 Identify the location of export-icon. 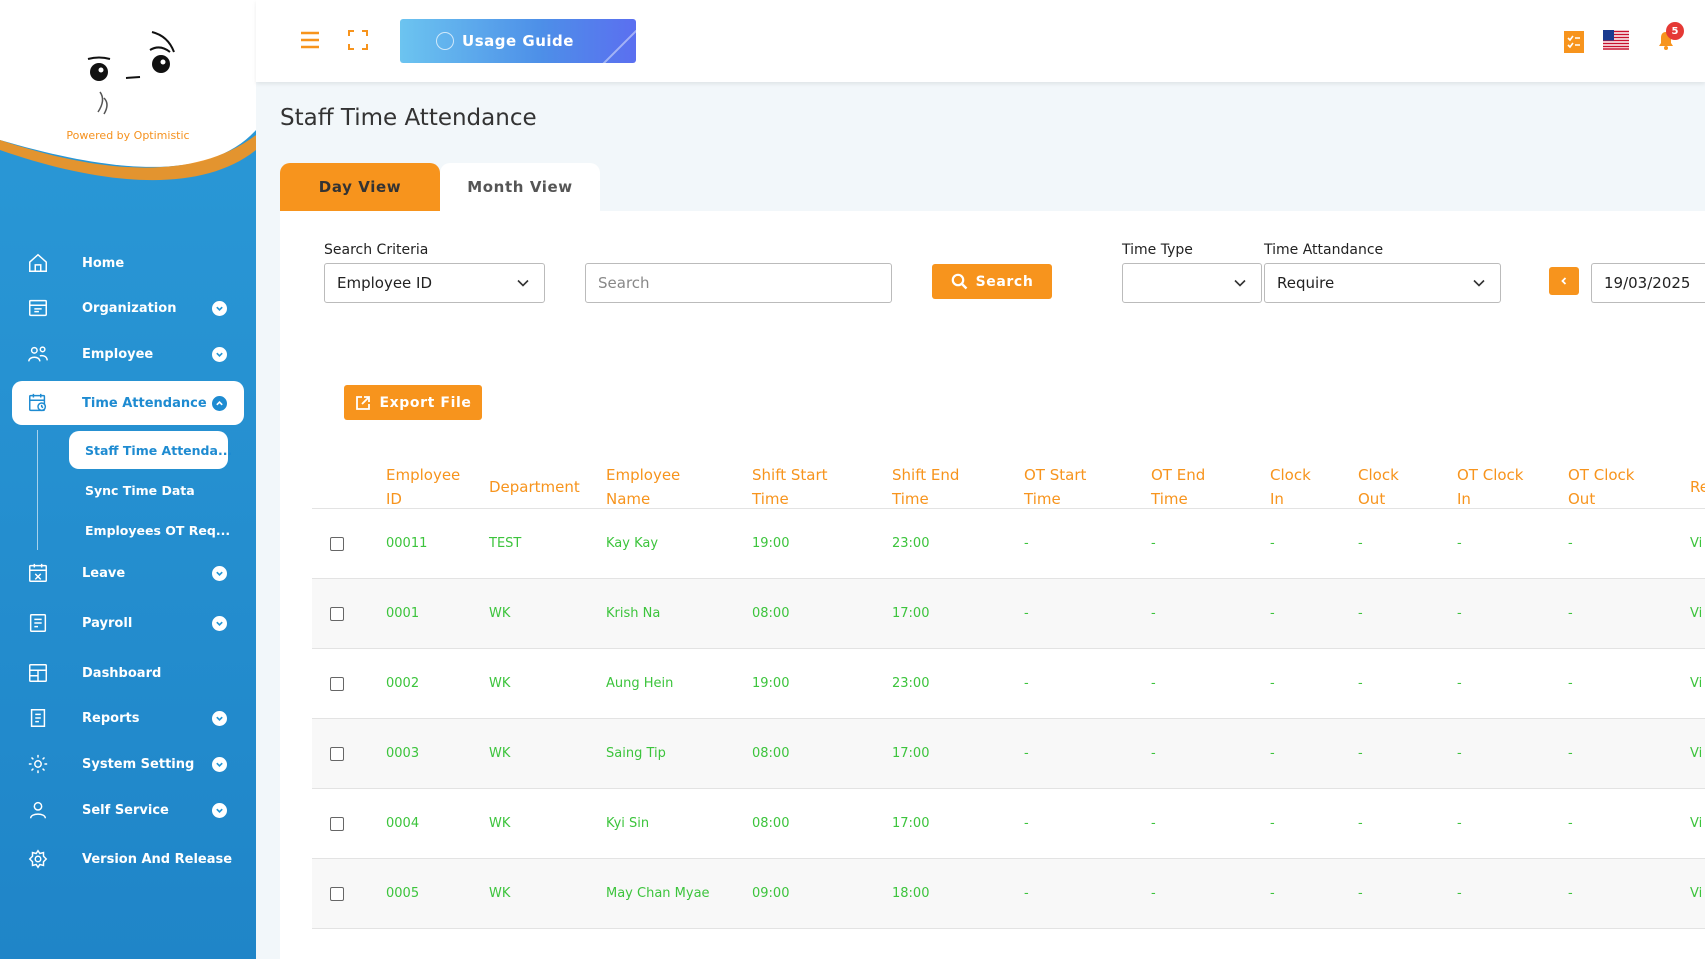
(363, 403).